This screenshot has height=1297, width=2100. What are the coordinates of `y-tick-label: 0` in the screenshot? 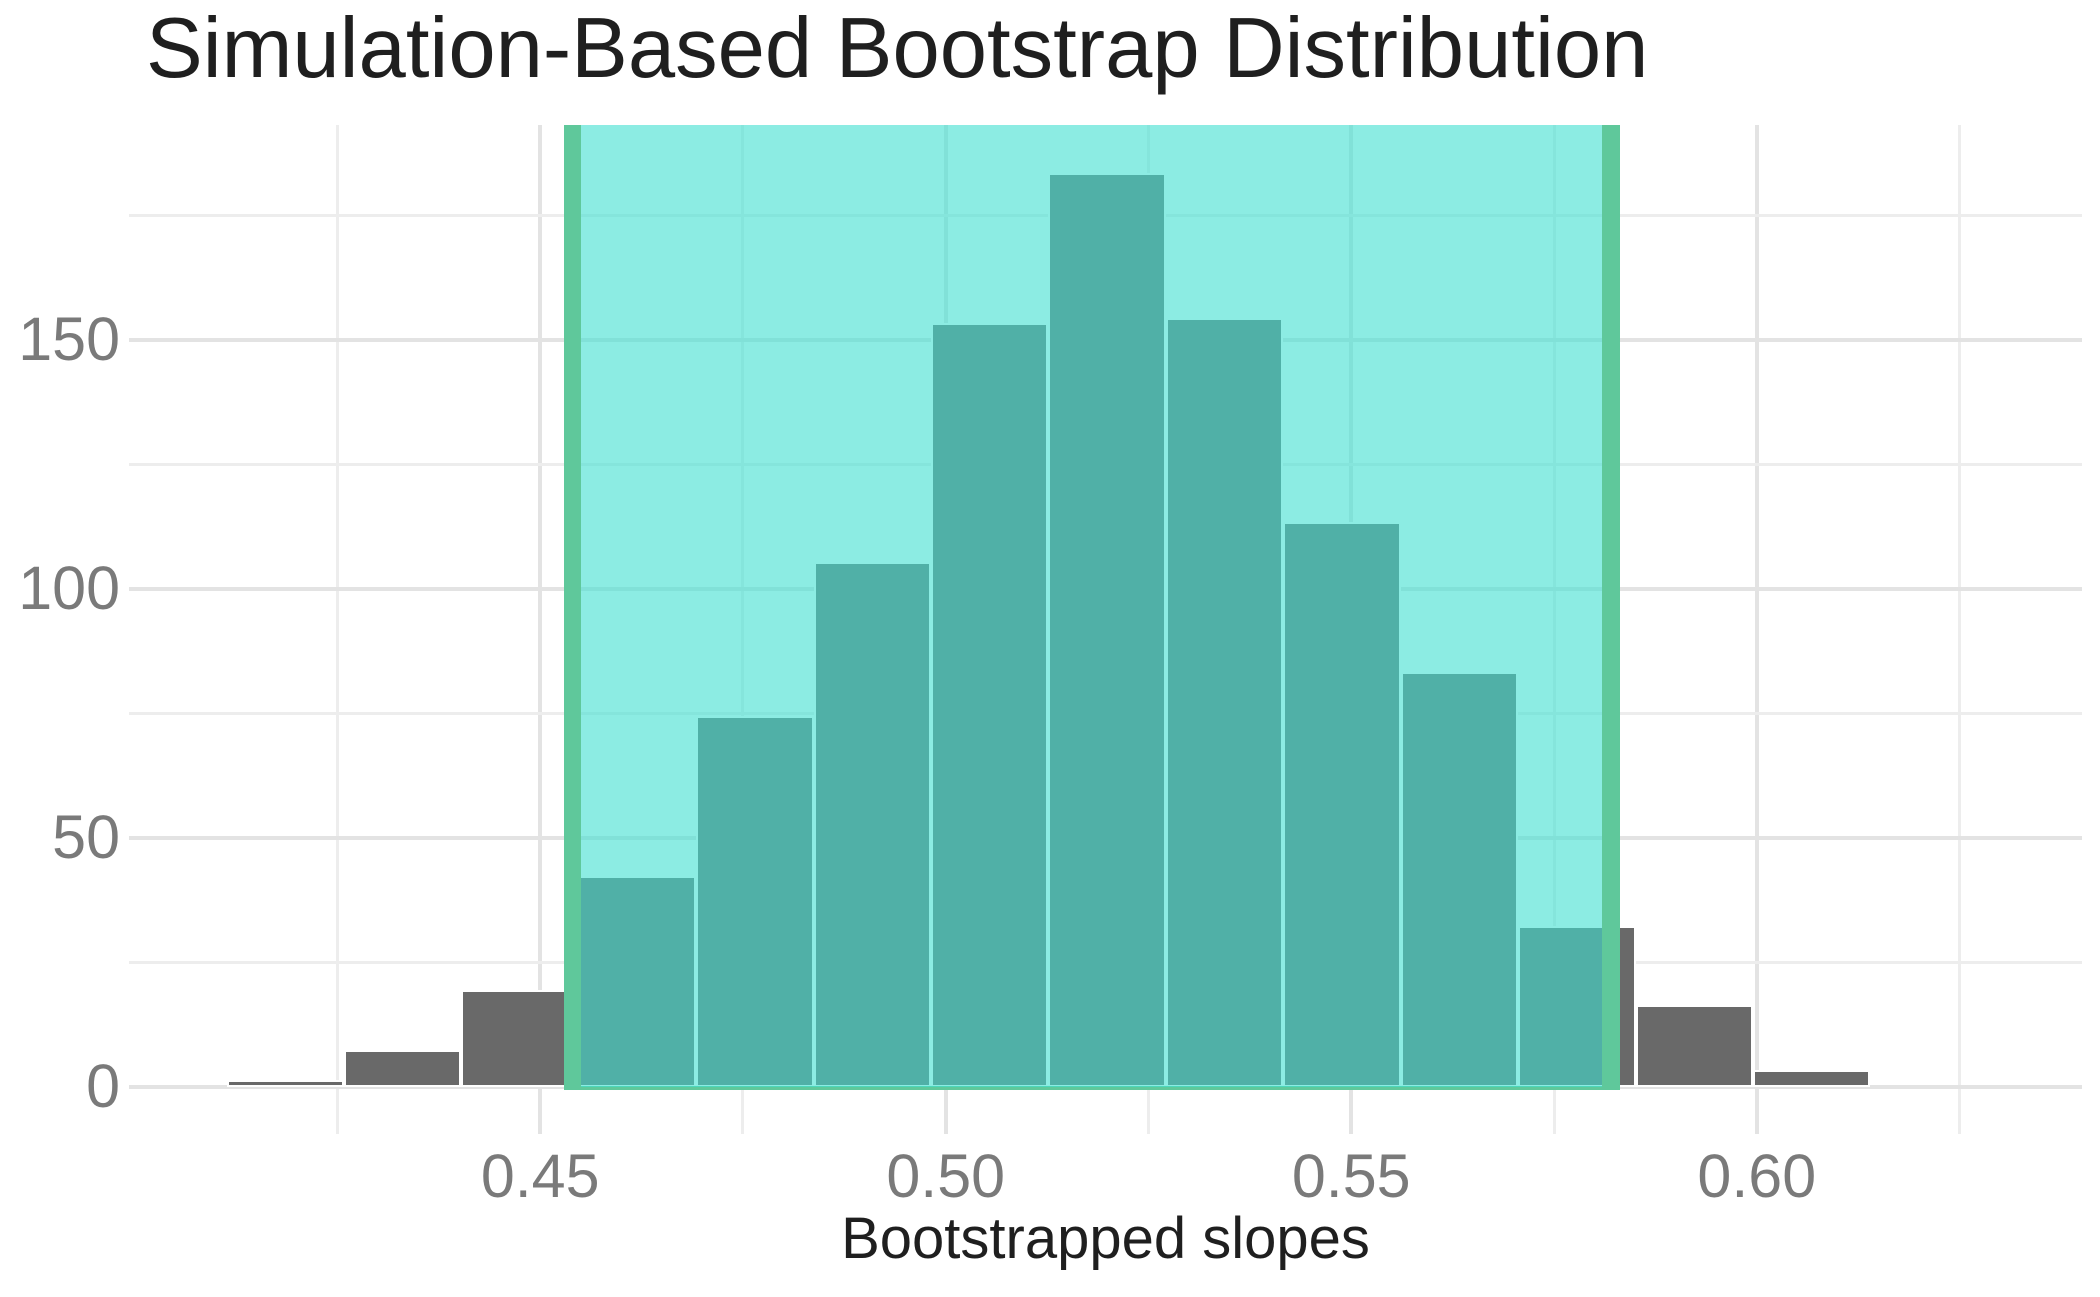 It's located at (103, 1086).